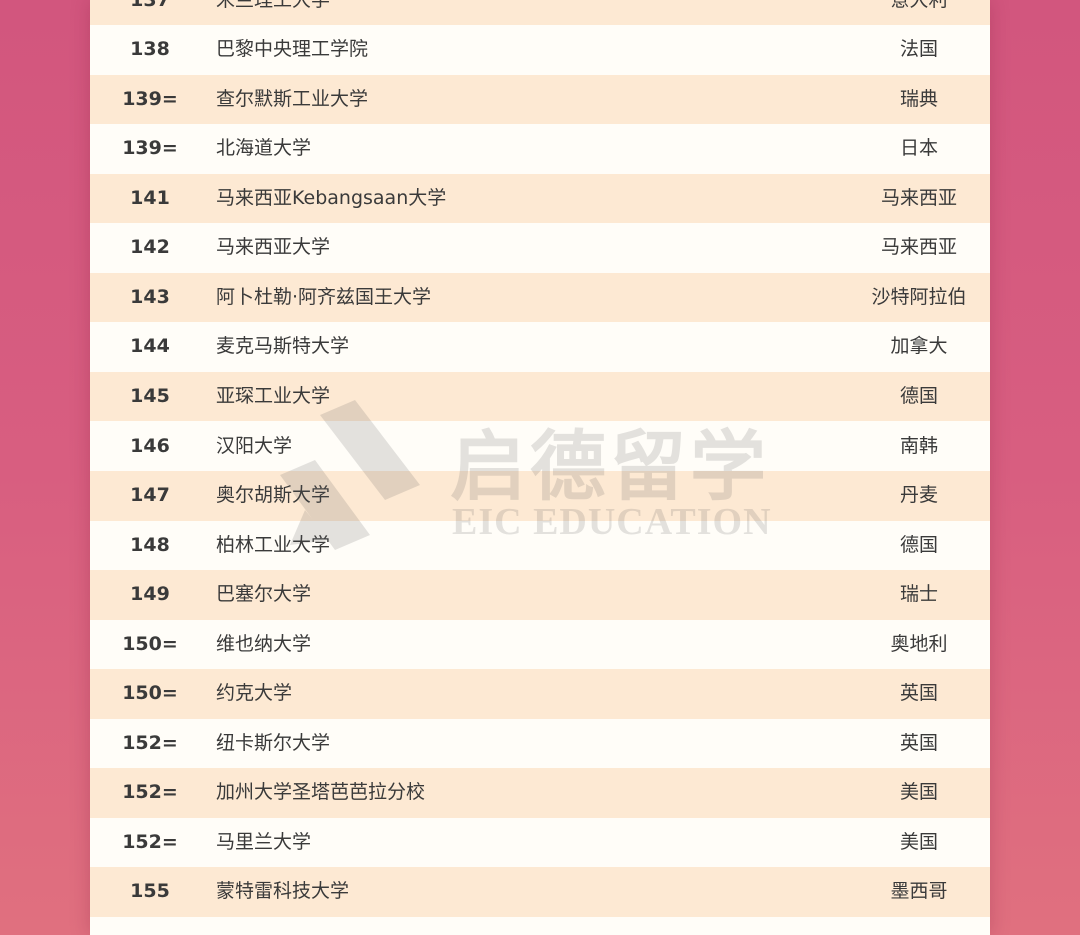 This screenshot has width=1080, height=935. I want to click on university-cell: 维也纳大学, so click(264, 643).